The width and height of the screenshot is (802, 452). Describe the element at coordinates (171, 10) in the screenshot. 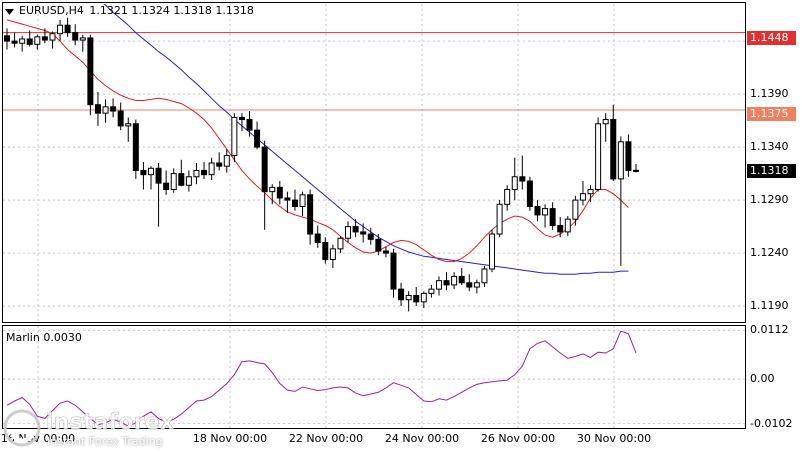

I see `ohlc-values: 1.1321 1.1324 1.1318 1.1318` at that location.